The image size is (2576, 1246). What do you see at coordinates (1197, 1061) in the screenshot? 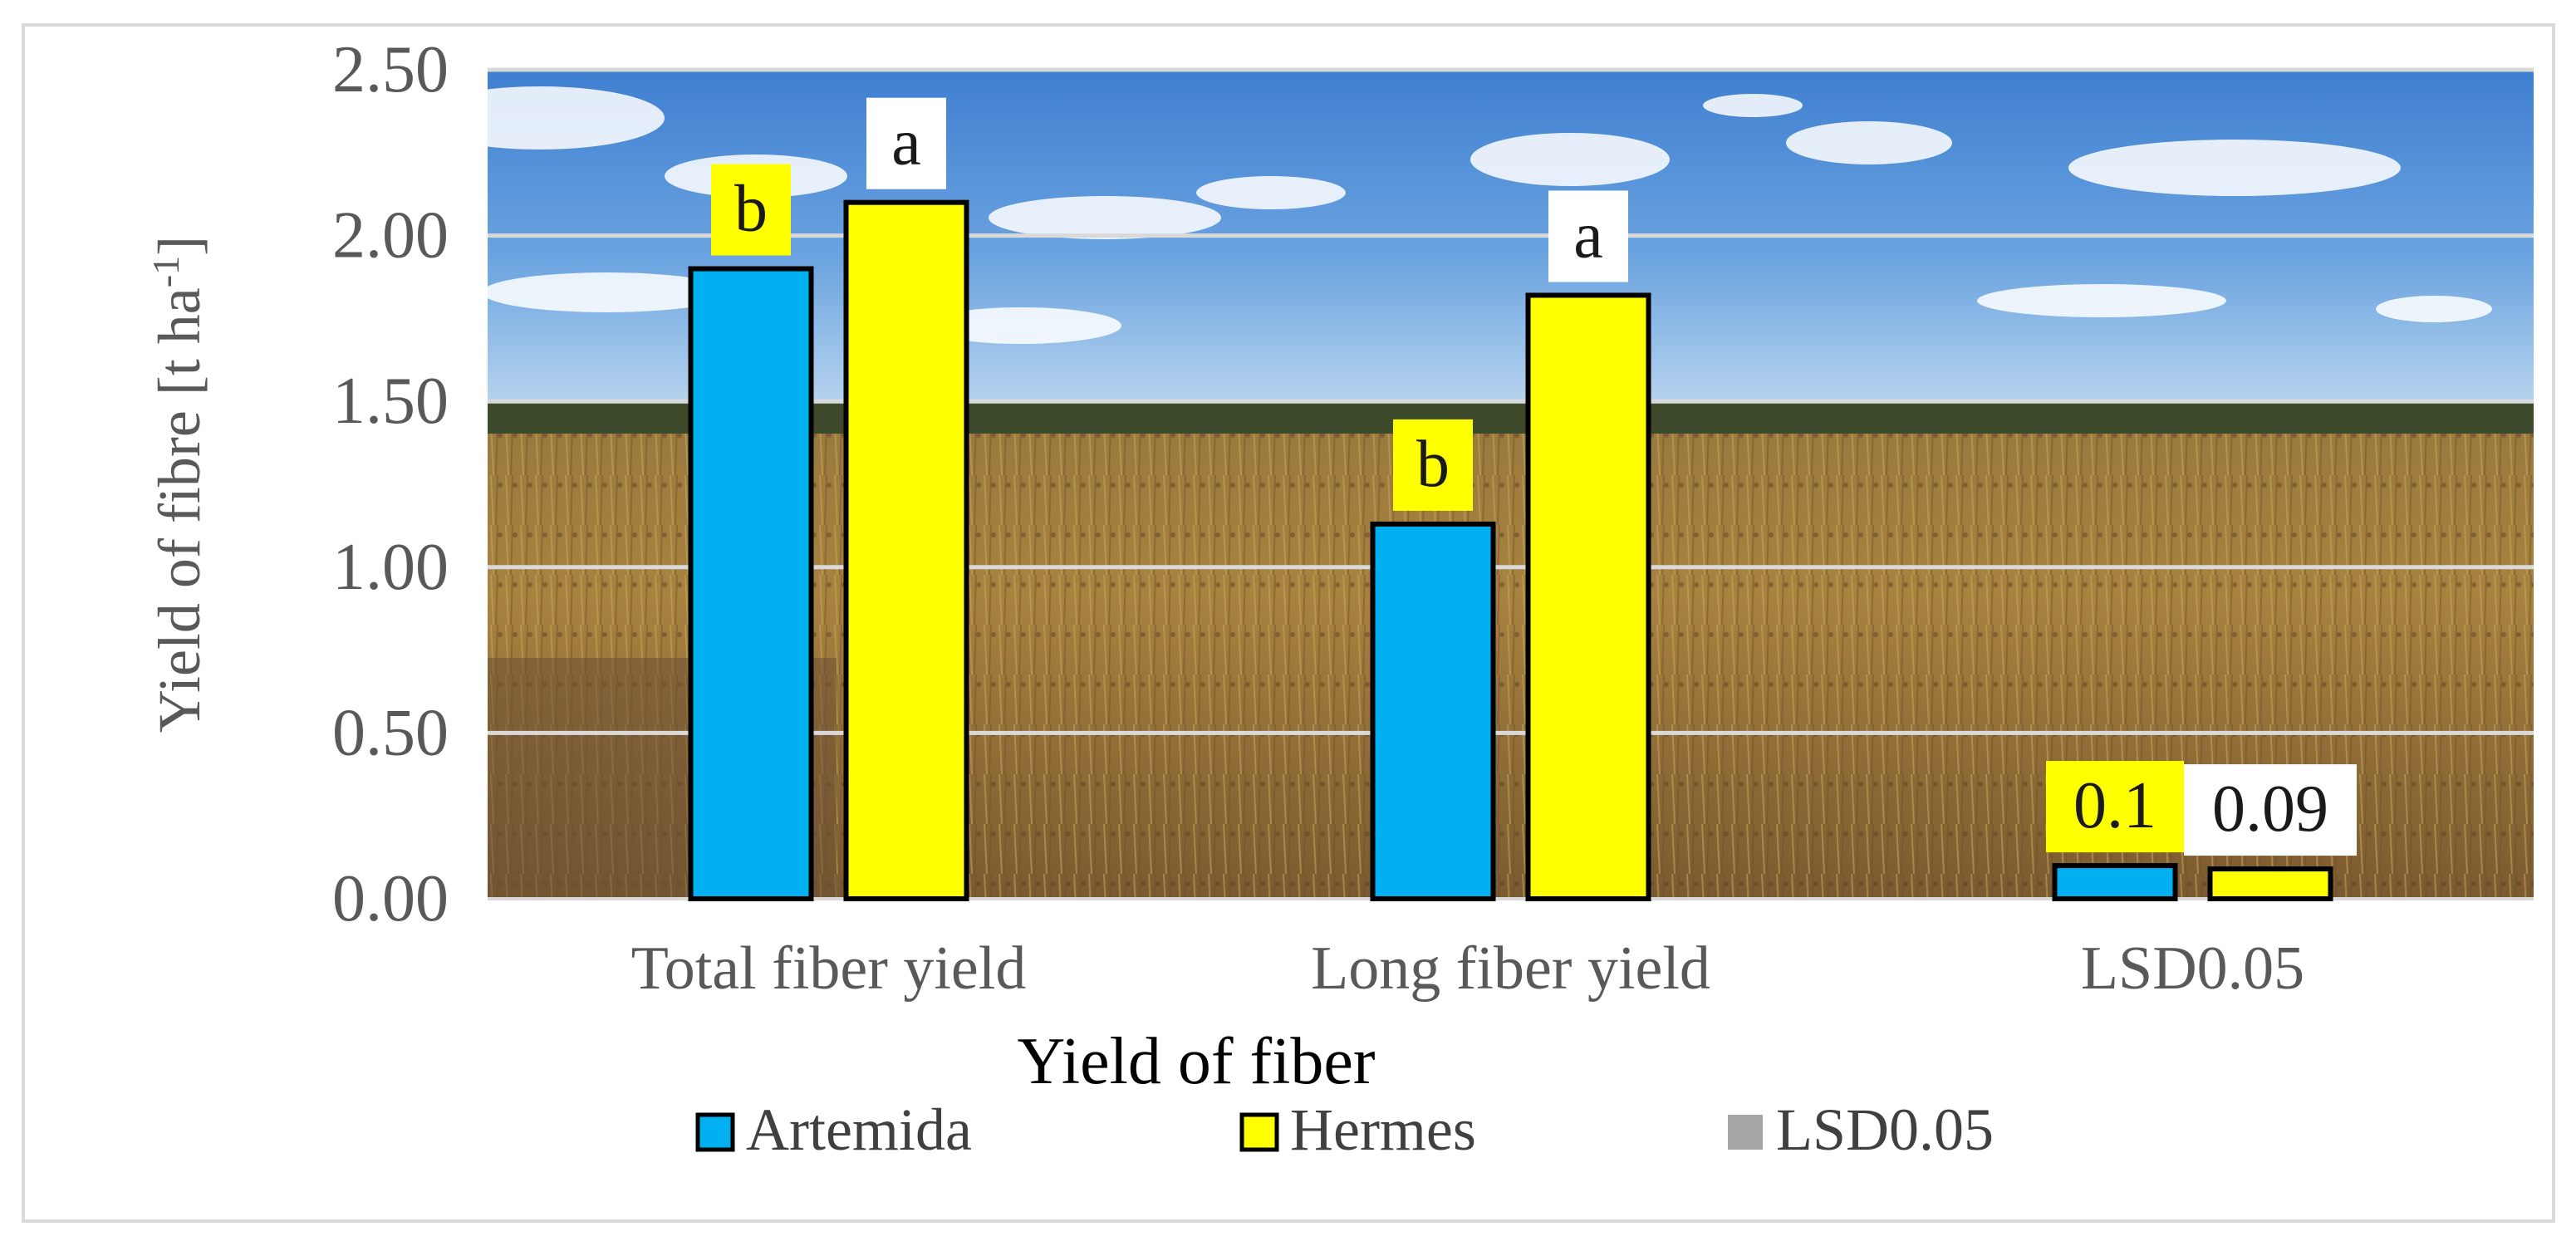
I see `x-axis-title: Yield of fiber` at bounding box center [1197, 1061].